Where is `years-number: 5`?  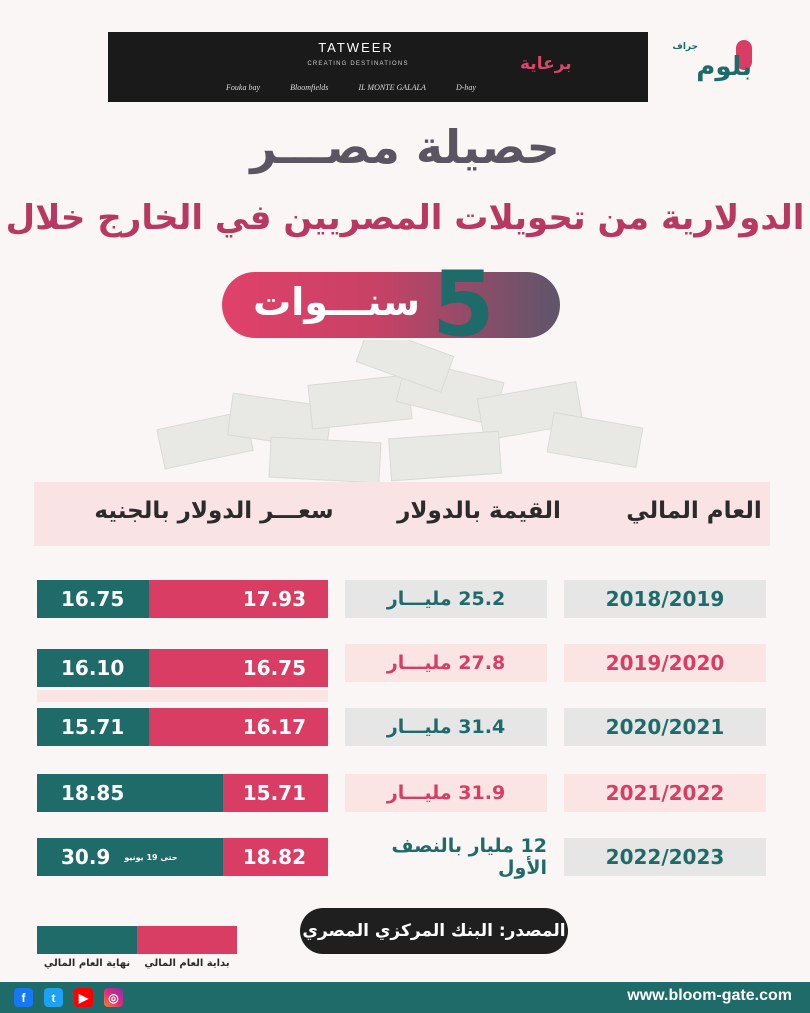
years-number: 5 is located at coordinates (463, 304).